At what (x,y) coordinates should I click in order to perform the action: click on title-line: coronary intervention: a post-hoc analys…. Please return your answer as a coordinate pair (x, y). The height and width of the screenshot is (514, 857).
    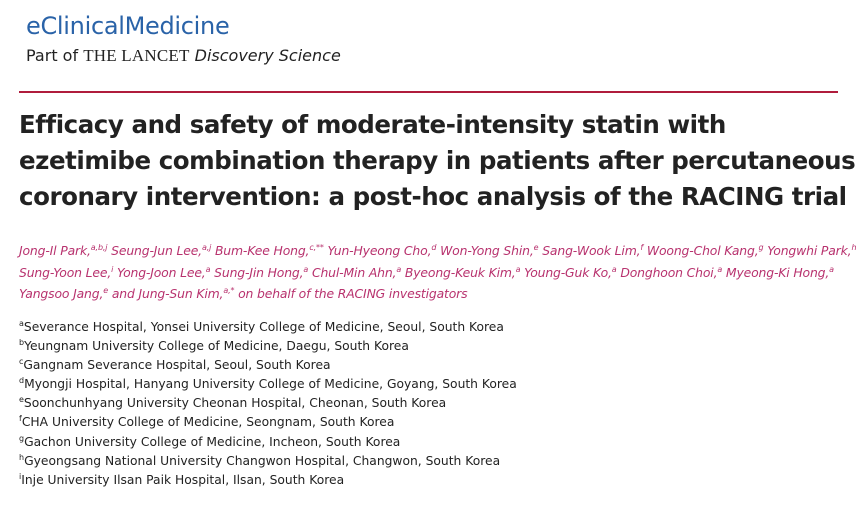
    Looking at the image, I should click on (433, 196).